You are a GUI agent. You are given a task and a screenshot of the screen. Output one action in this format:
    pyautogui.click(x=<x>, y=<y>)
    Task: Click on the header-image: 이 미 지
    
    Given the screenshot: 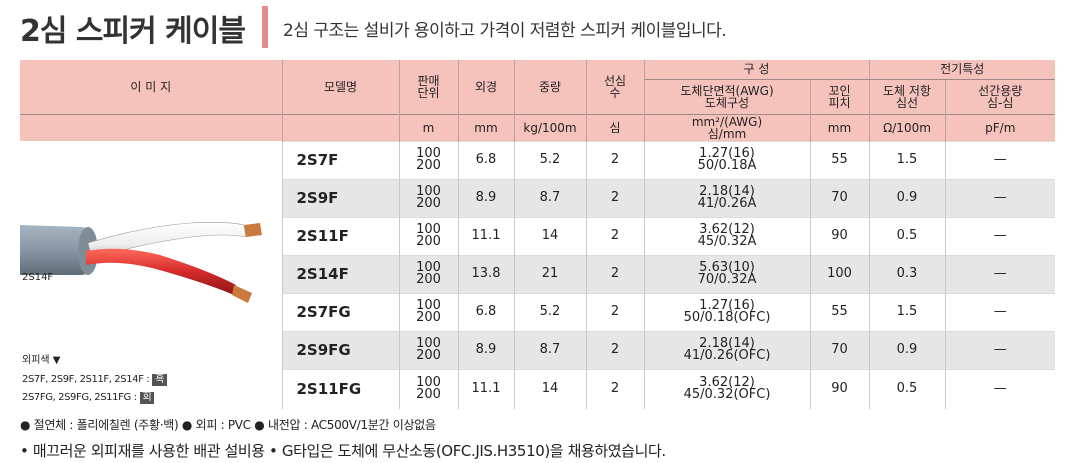 What is the action you would take?
    pyautogui.click(x=151, y=87)
    